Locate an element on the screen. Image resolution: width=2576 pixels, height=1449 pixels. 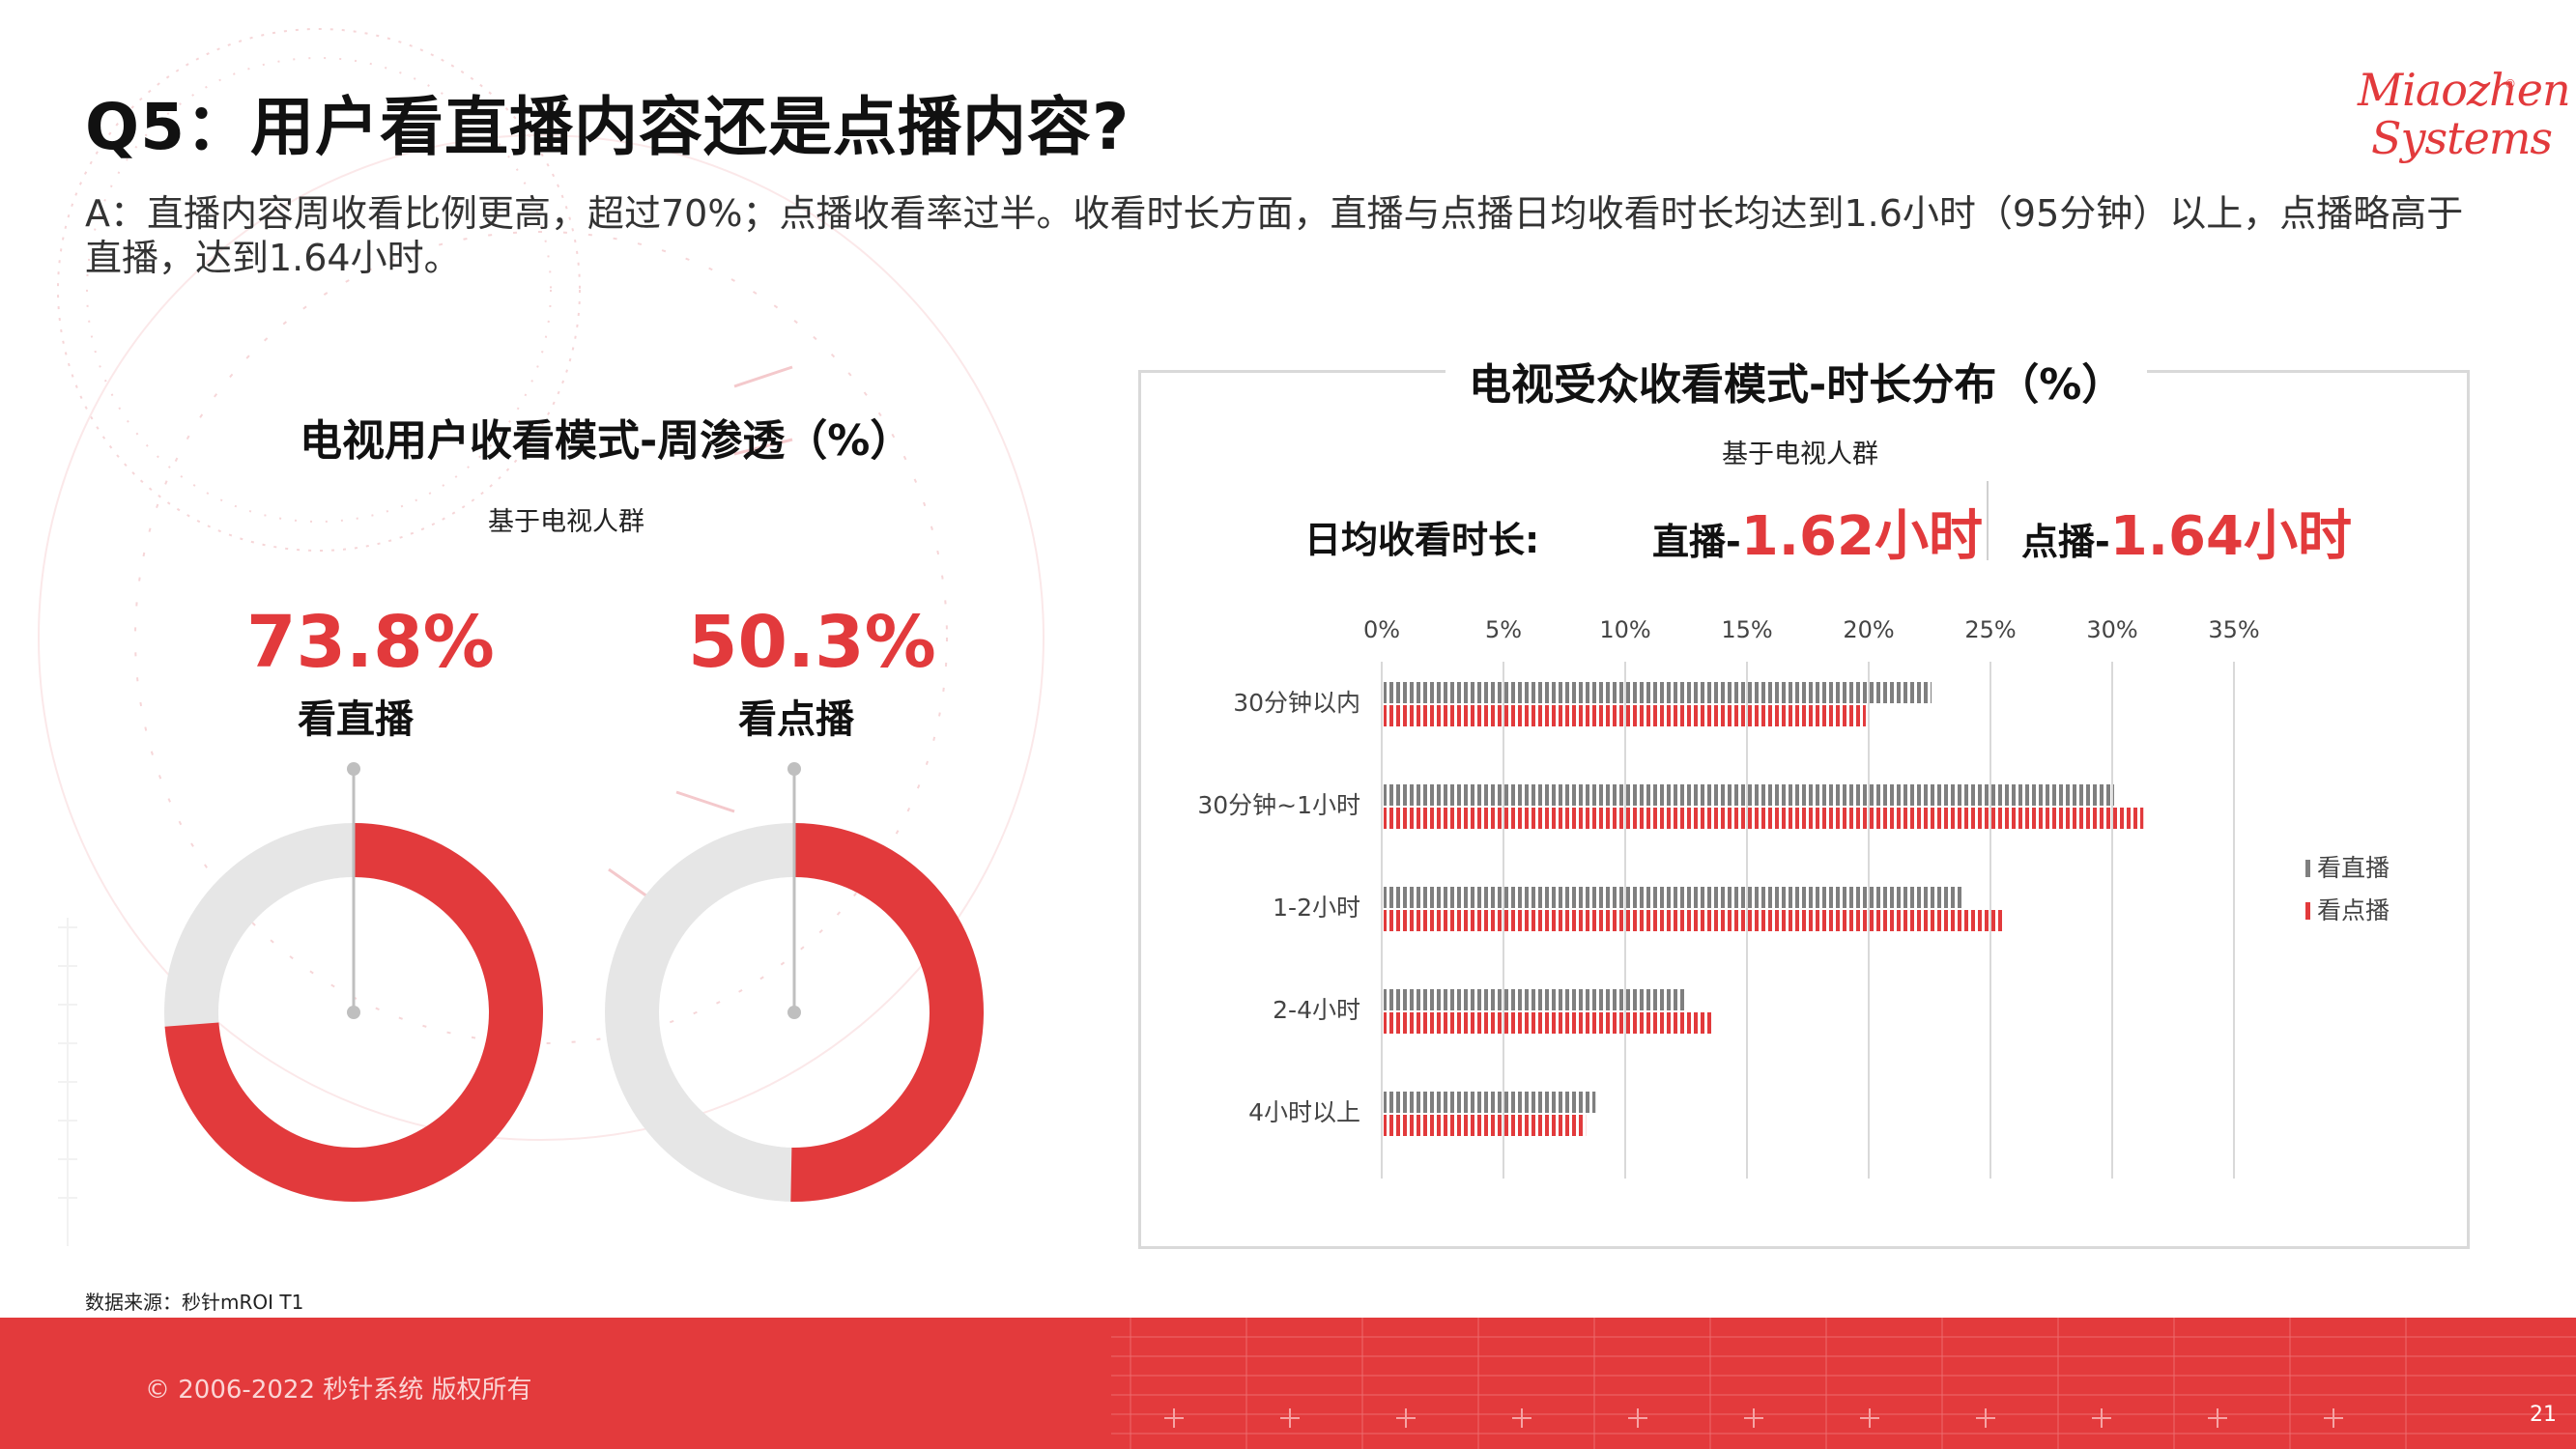
duration-chart-title: 电视受众收看模式-时长分布（%） is located at coordinates (1797, 381).